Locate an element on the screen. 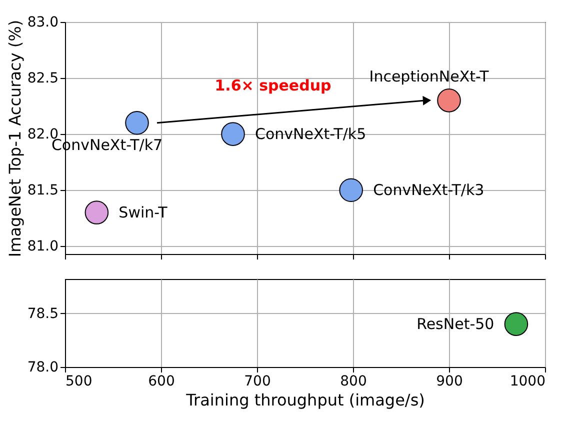  x-tick-label: 700 is located at coordinates (257, 382).